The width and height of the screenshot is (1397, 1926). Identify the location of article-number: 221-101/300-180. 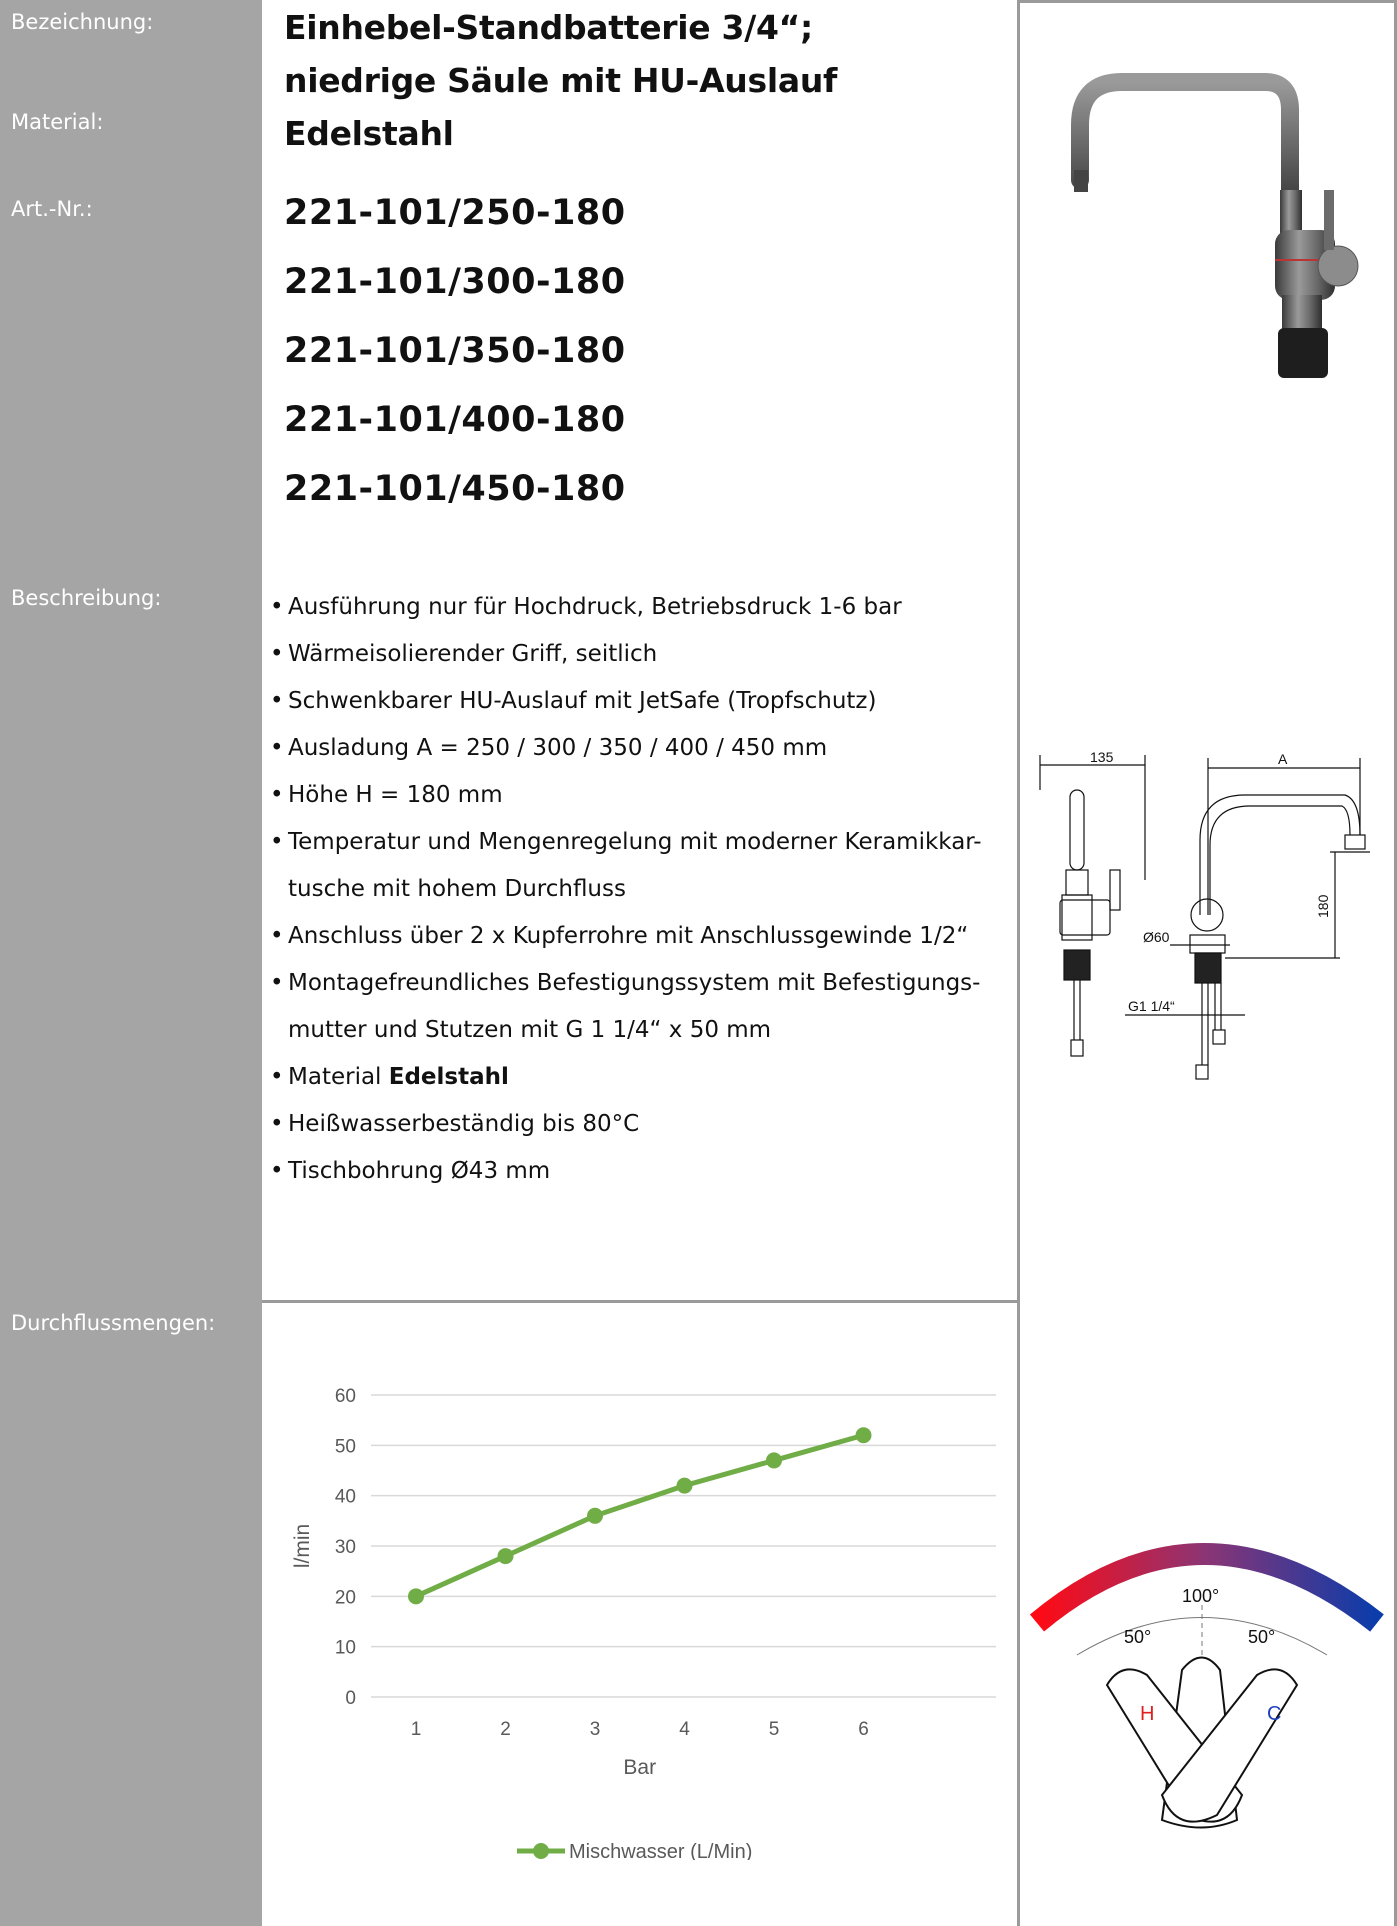
(455, 282).